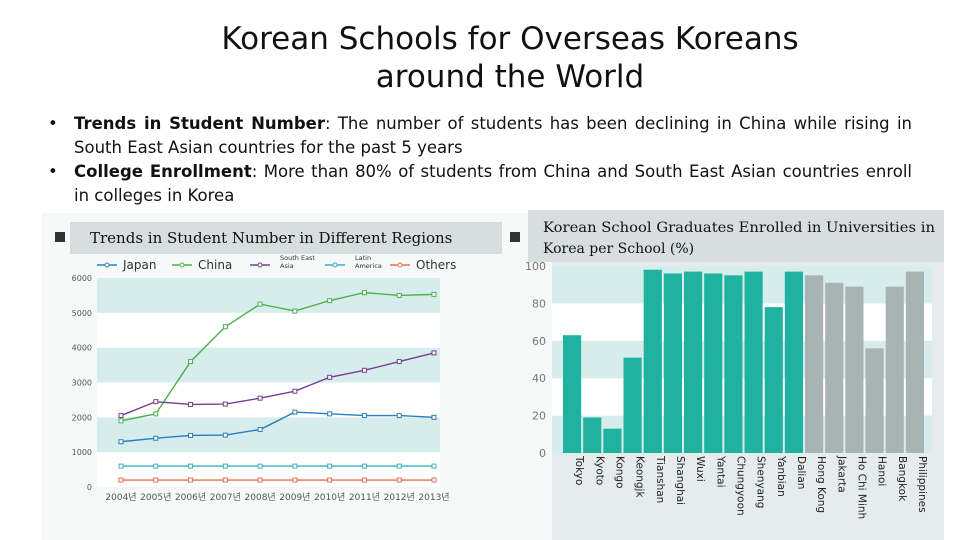  I want to click on right-y-tick-label: 40, so click(539, 378).